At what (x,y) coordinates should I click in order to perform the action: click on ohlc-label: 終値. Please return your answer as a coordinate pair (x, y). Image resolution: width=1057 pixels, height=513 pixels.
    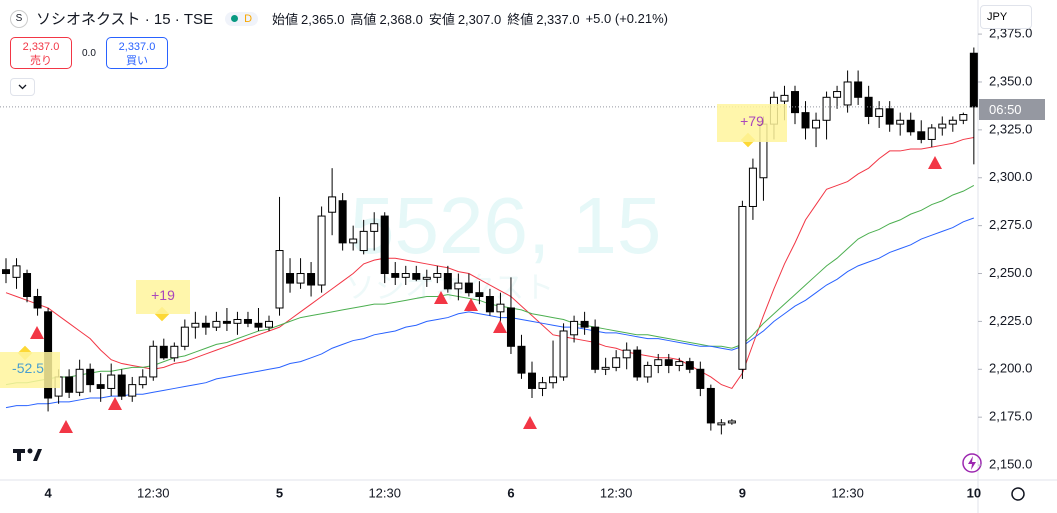
    Looking at the image, I should click on (520, 19).